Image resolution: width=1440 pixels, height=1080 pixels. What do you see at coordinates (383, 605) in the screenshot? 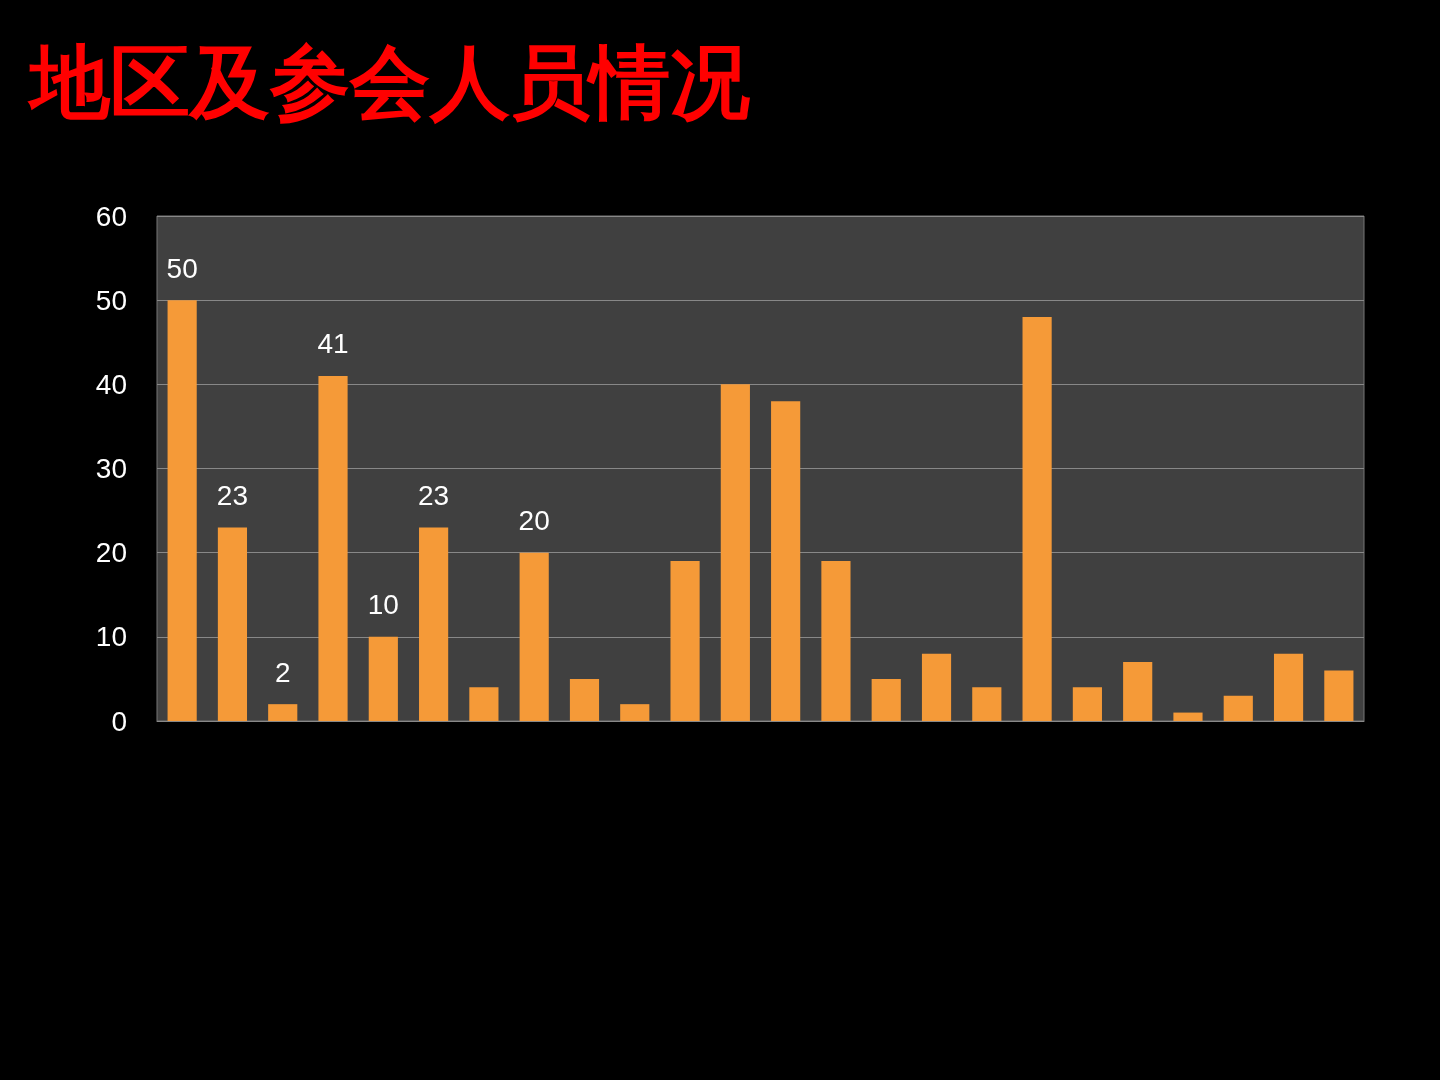
I see `data-label: 10` at bounding box center [383, 605].